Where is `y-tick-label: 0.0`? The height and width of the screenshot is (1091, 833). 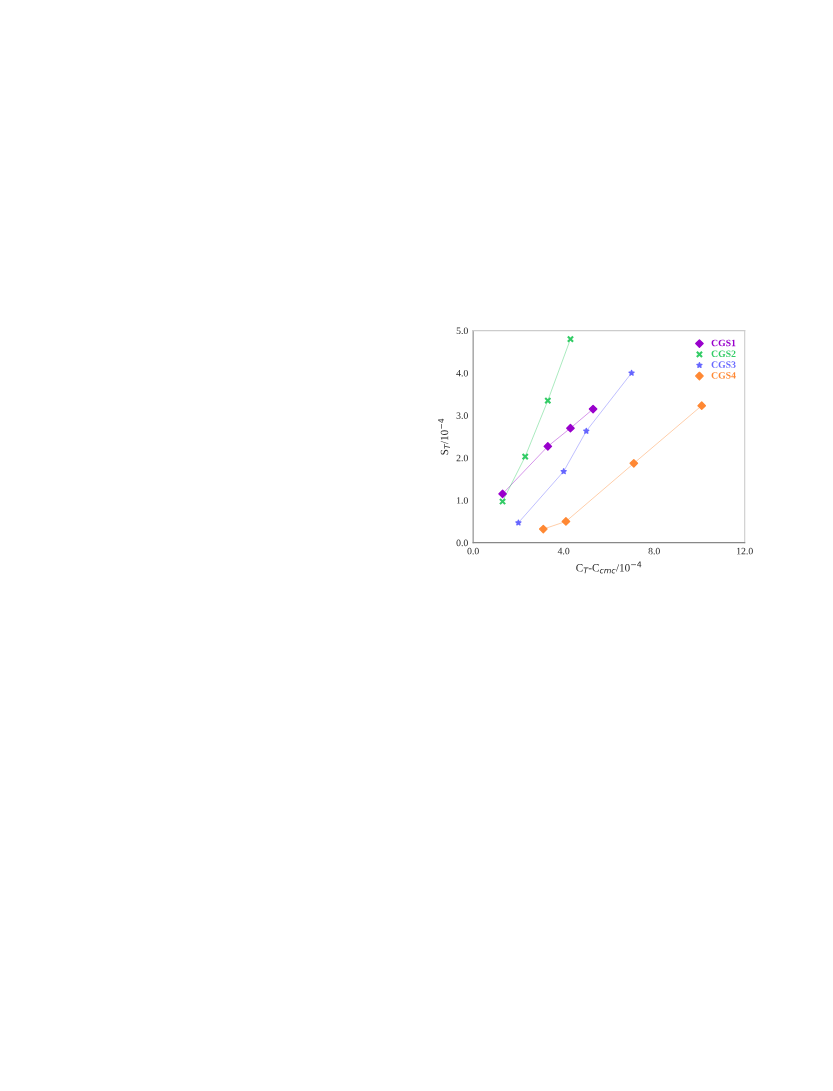
y-tick-label: 0.0 is located at coordinates (462, 543).